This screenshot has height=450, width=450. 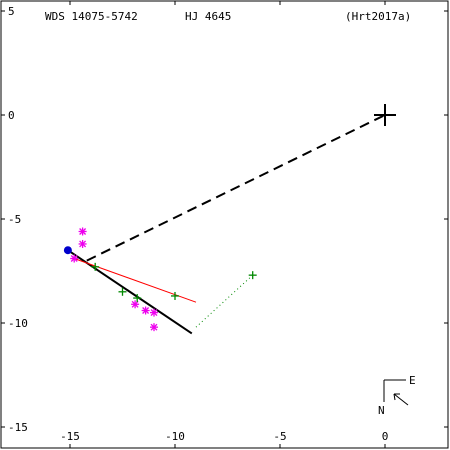 I want to click on header-ref: (Hrt2017a), so click(x=378, y=16).